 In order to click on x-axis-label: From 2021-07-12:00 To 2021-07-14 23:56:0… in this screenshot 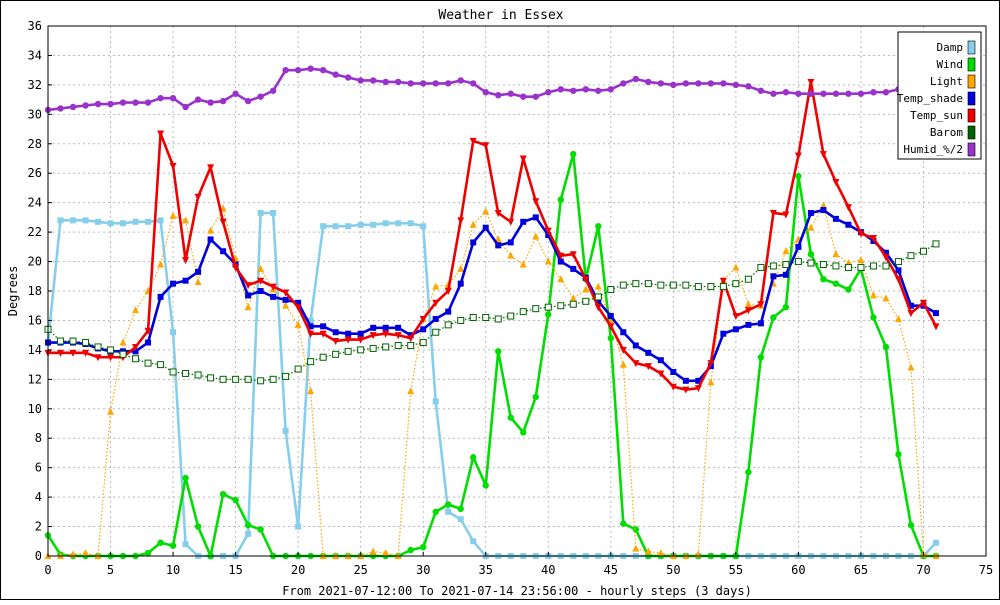, I will do `click(517, 591)`.